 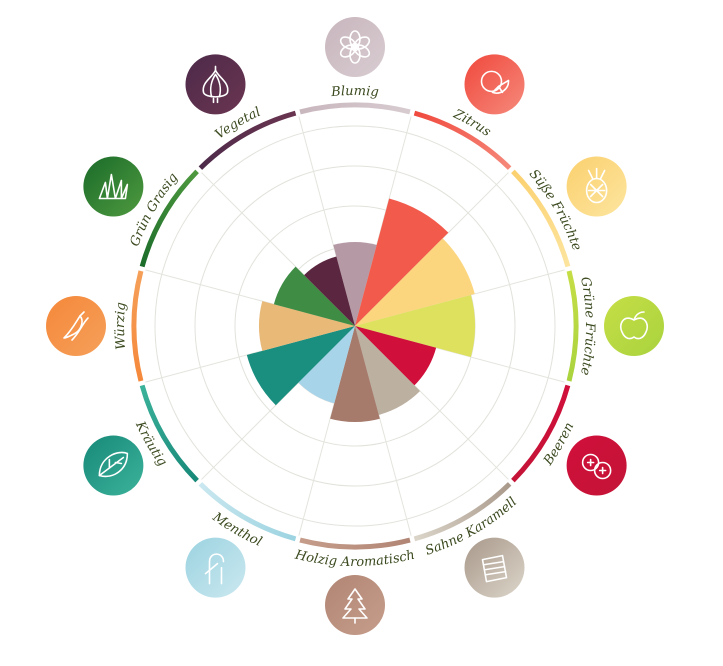 What do you see at coordinates (596, 186) in the screenshot?
I see `pineapple-icon` at bounding box center [596, 186].